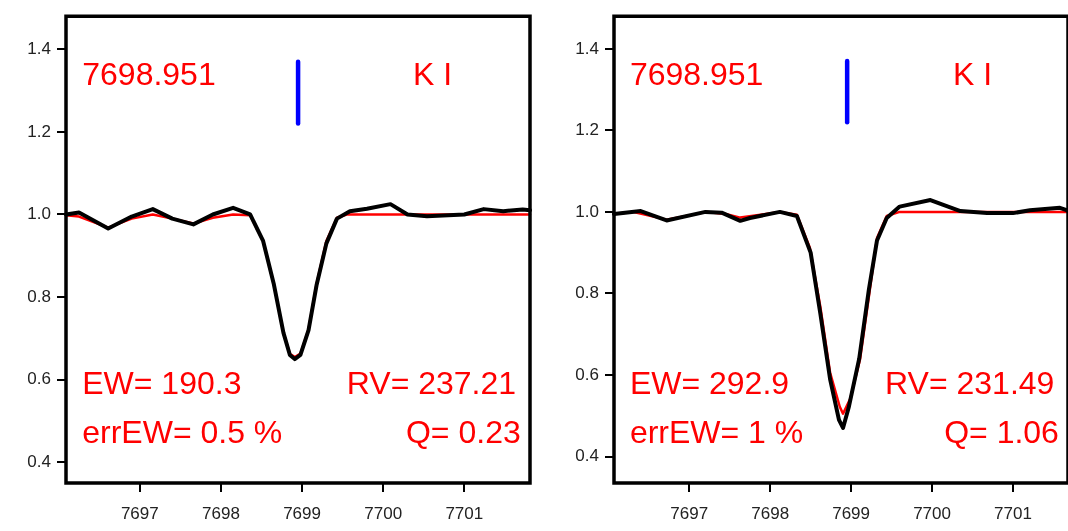 Image resolution: width=1068 pixels, height=531 pixels. Describe the element at coordinates (463, 431) in the screenshot. I see `annotation: Q= 0.23` at that location.